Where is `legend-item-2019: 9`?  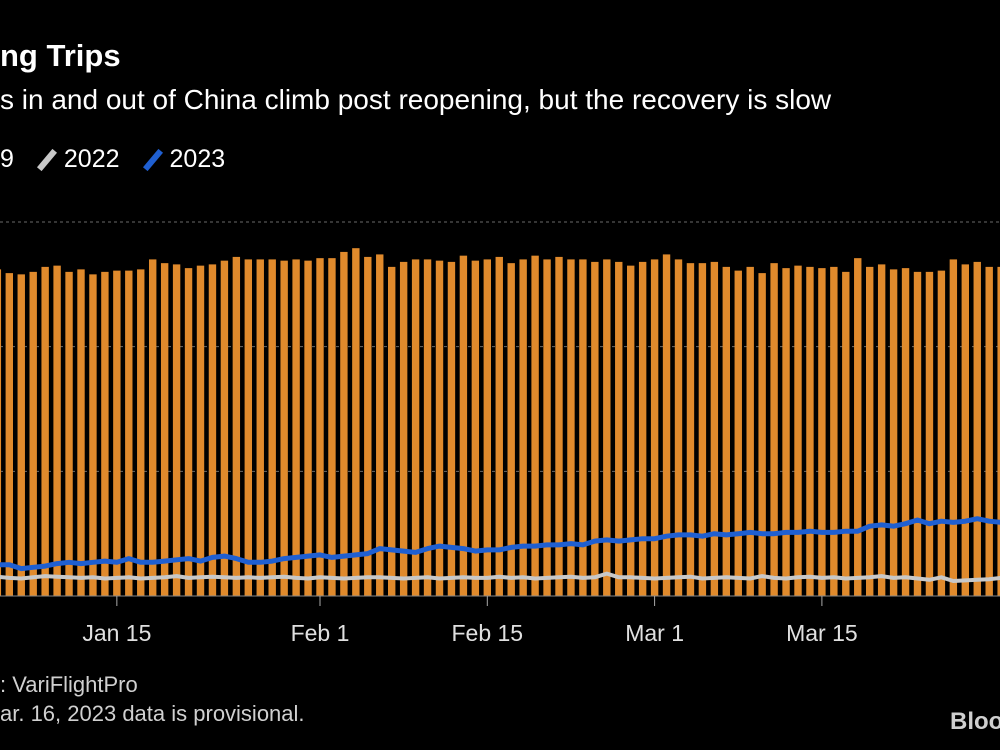 legend-item-2019: 9 is located at coordinates (7, 159).